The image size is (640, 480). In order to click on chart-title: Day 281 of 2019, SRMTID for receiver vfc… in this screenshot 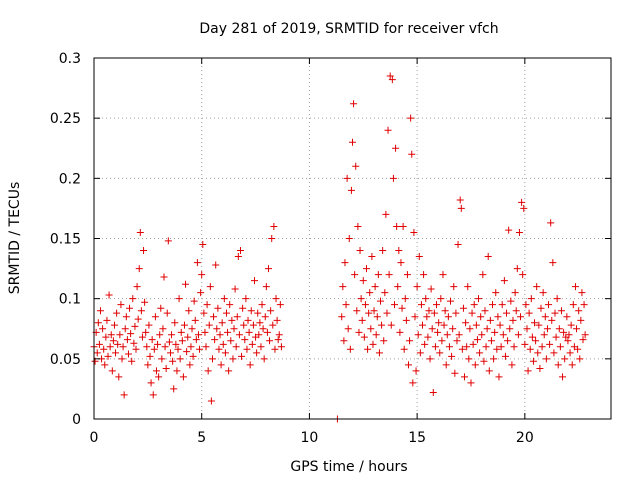, I will do `click(348, 29)`.